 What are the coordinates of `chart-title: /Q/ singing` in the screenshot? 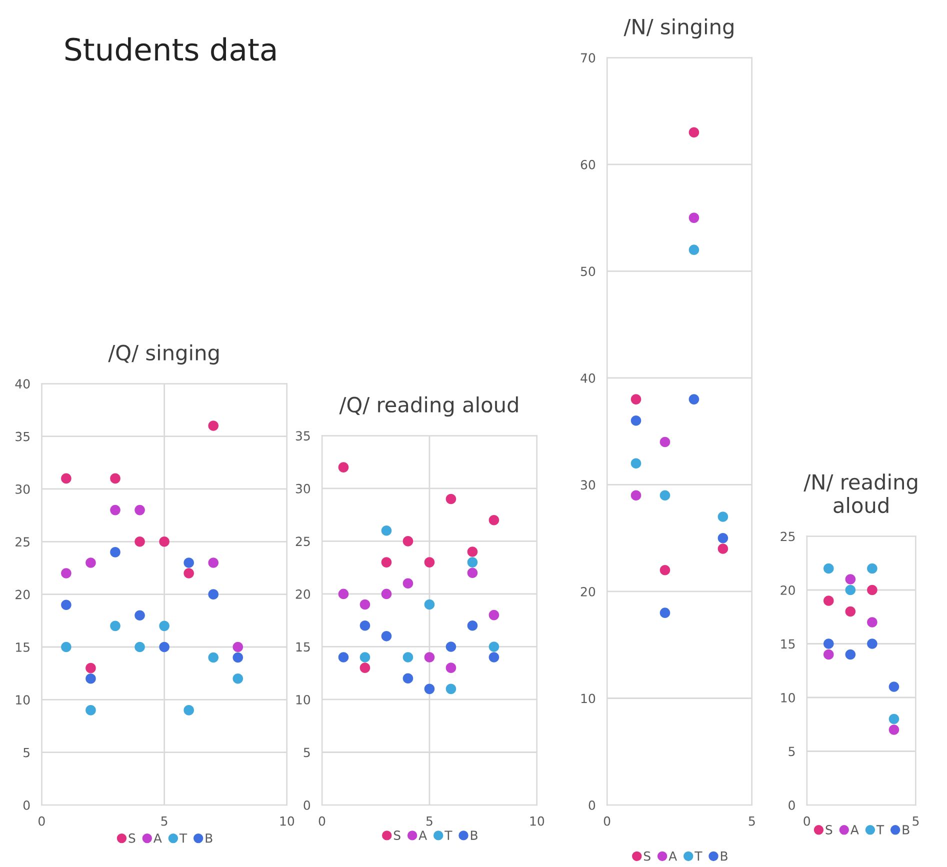 It's located at (163, 354).